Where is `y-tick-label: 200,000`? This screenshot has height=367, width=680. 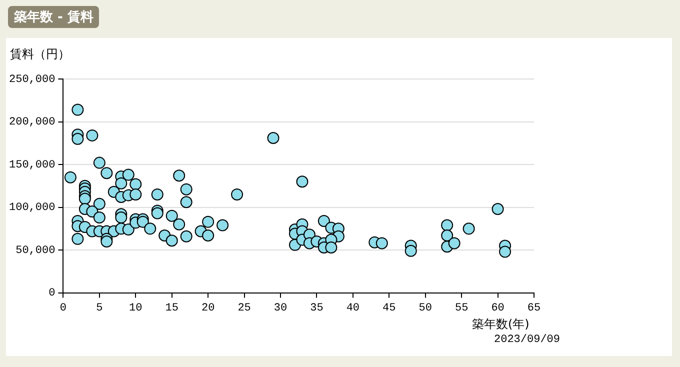 y-tick-label: 200,000 is located at coordinates (32, 122).